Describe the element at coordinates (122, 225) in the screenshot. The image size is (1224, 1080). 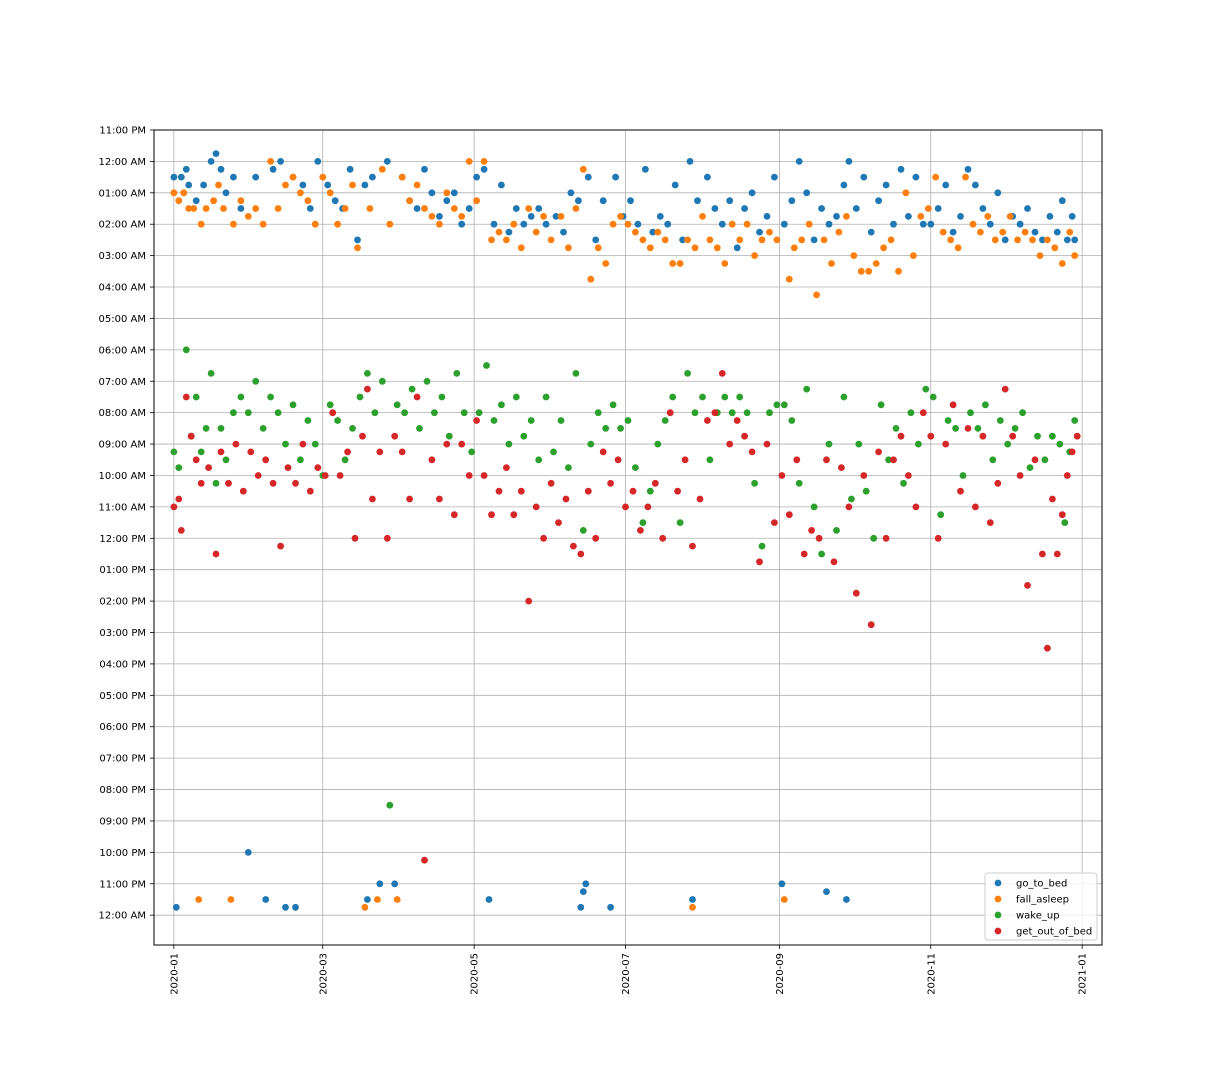
I see `y-tick-label: 02:00 AM` at that location.